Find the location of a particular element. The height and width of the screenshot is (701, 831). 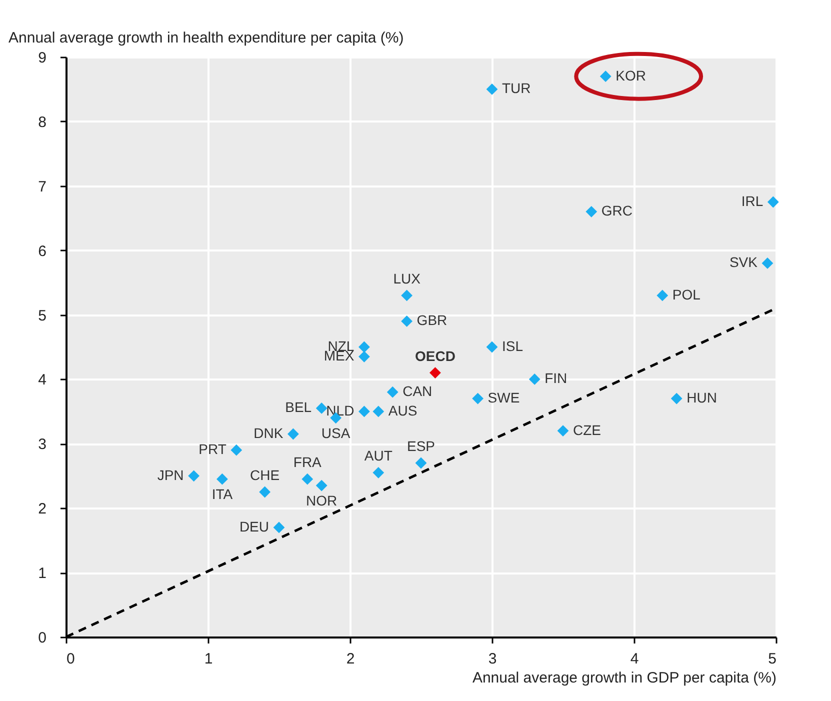

x-tick-label: 4 is located at coordinates (634, 659).